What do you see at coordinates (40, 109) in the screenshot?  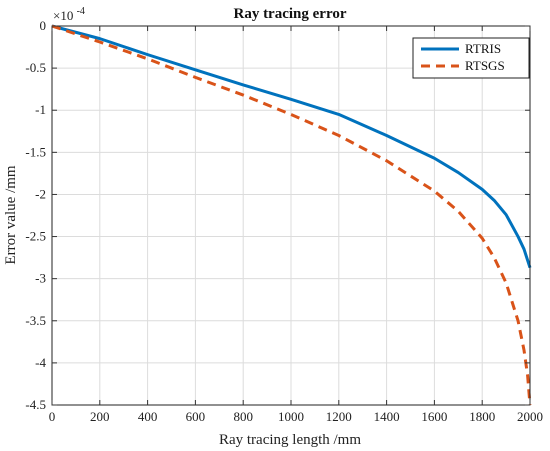 I see `y-tick-label: -1` at bounding box center [40, 109].